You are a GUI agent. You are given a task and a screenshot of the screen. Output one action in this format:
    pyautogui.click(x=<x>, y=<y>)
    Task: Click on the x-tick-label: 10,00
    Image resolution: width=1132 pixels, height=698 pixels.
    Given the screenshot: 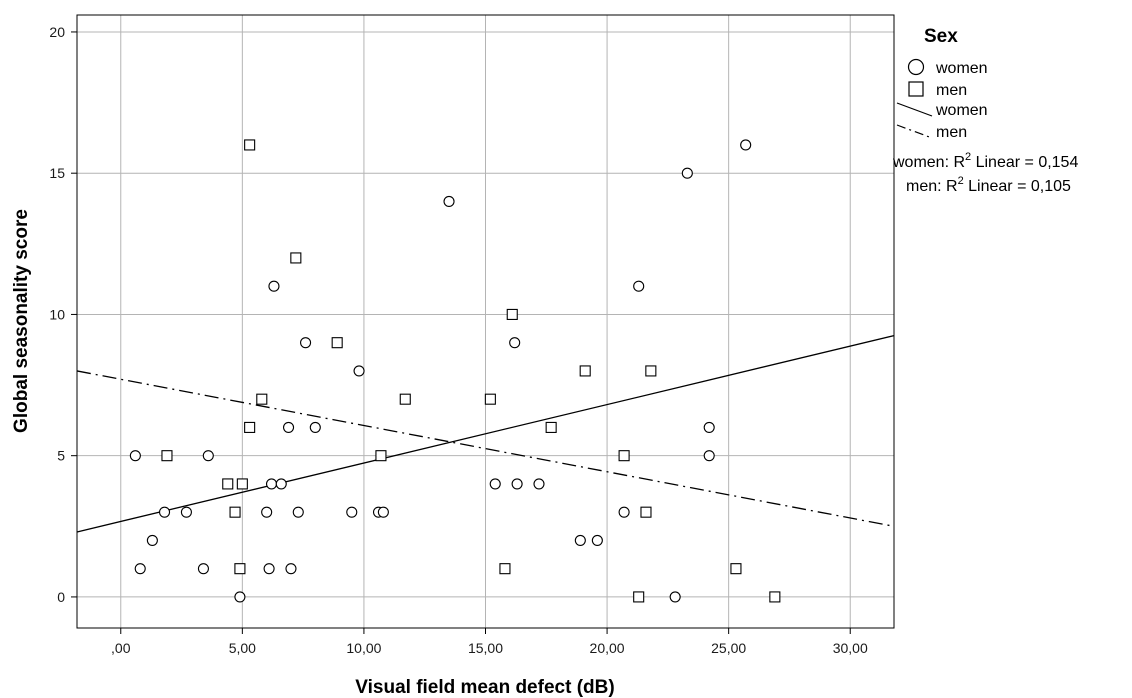 What is the action you would take?
    pyautogui.click(x=363, y=648)
    